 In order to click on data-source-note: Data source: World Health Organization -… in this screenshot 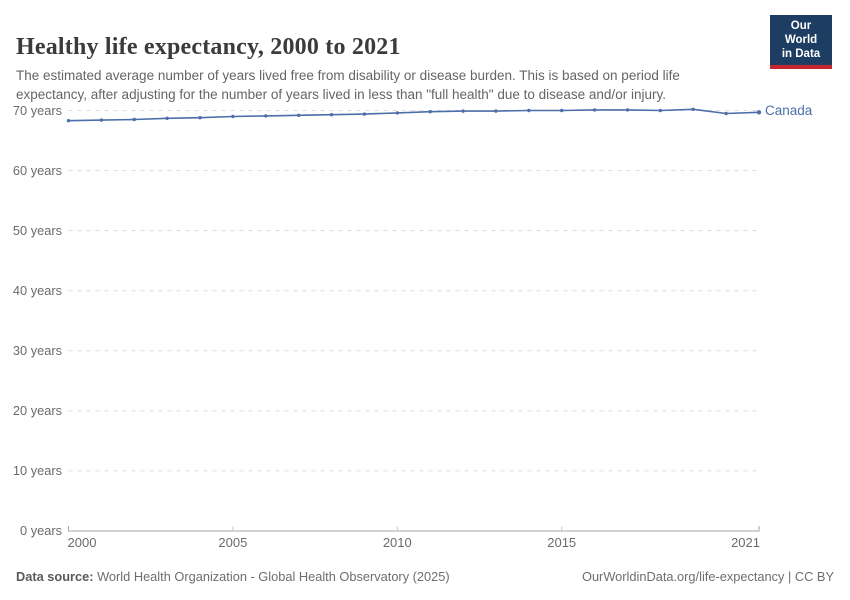, I will do `click(233, 576)`.